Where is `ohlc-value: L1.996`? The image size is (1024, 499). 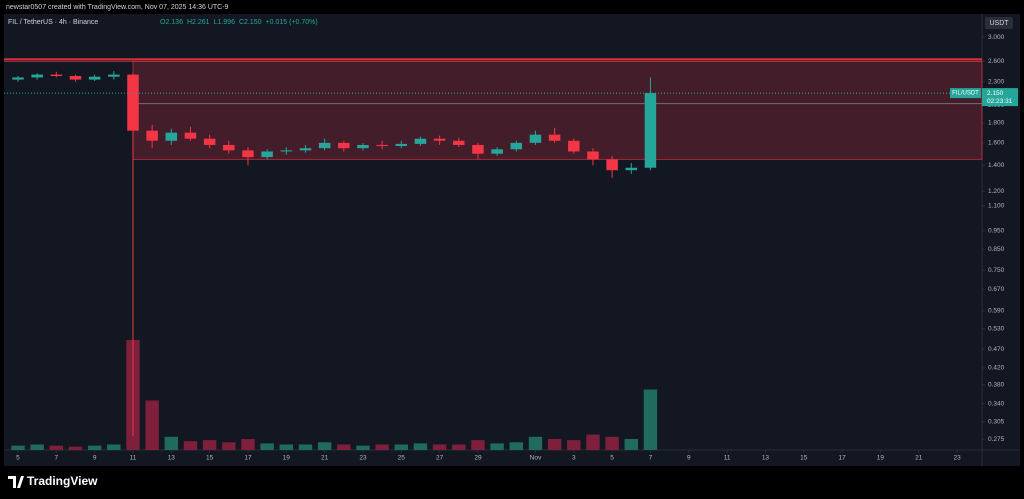 ohlc-value: L1.996 is located at coordinates (225, 22).